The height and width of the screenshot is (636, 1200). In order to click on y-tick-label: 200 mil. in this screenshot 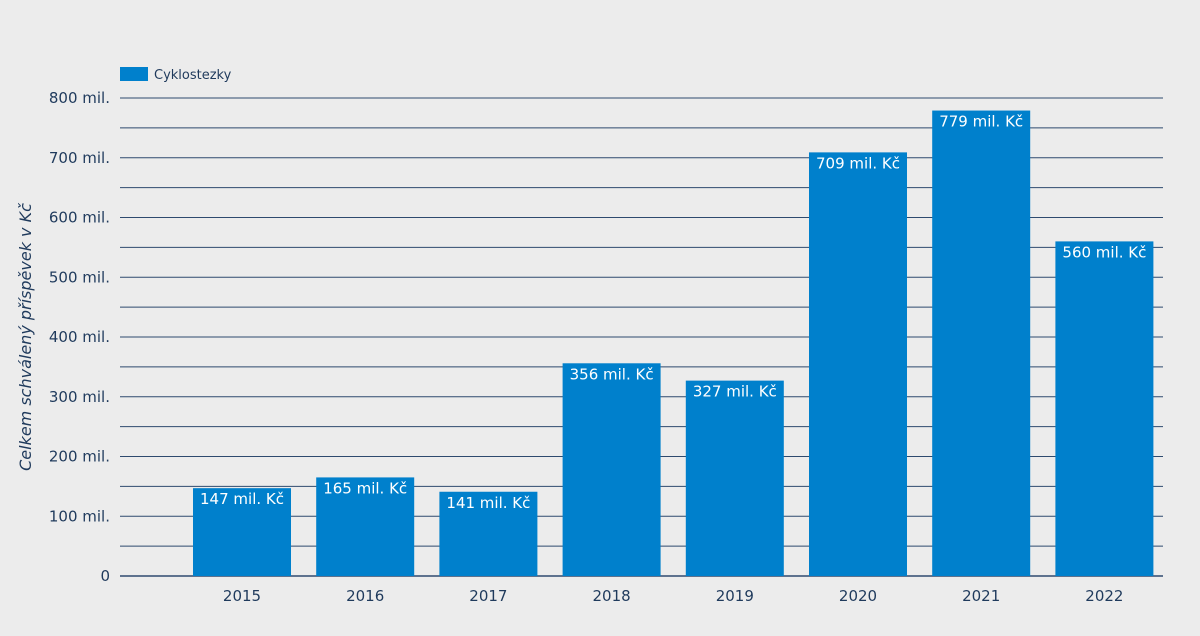, I will do `click(79, 457)`.